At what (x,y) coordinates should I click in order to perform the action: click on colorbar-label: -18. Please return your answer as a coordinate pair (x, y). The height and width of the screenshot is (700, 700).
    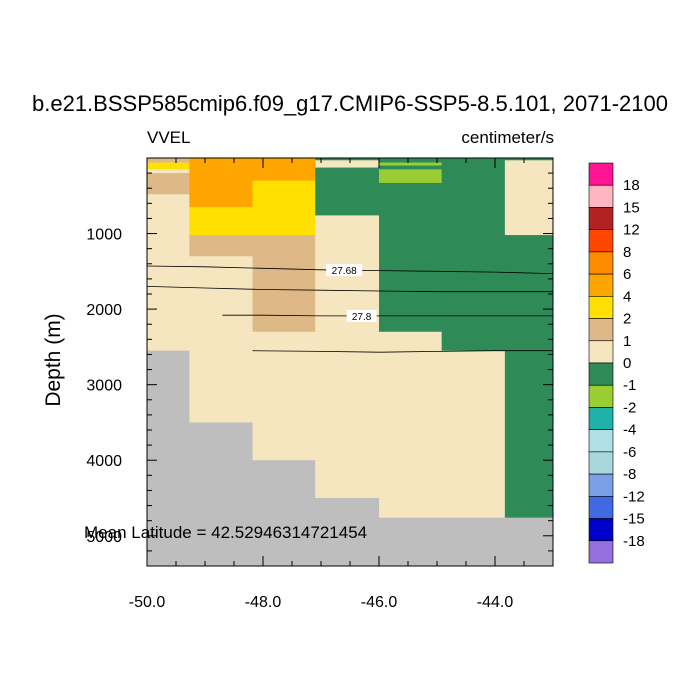
    Looking at the image, I should click on (634, 541).